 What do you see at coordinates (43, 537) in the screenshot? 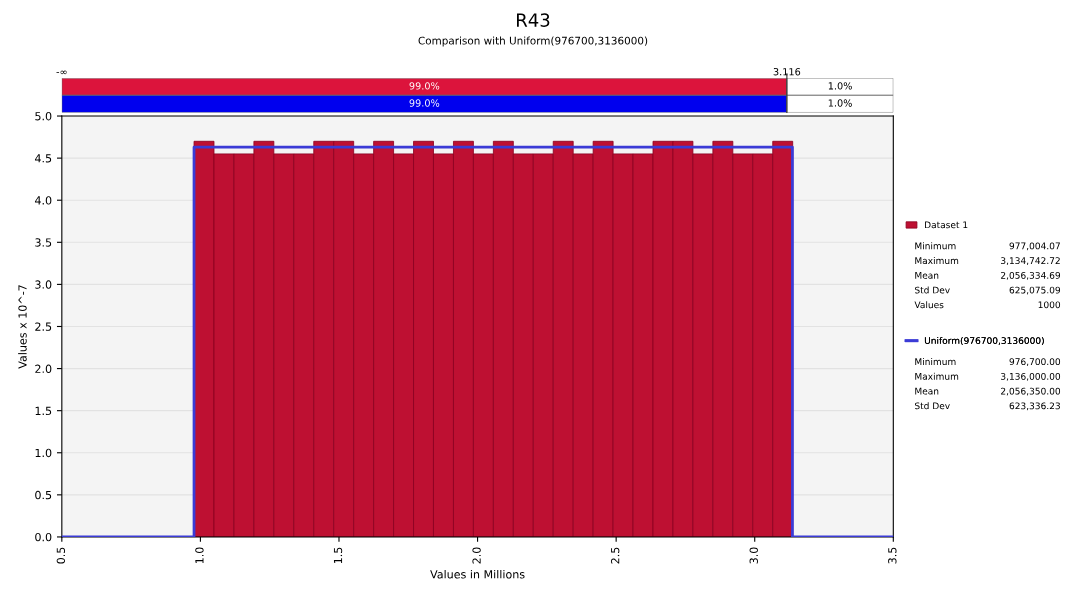
I see `y-tick-label: 0.0` at bounding box center [43, 537].